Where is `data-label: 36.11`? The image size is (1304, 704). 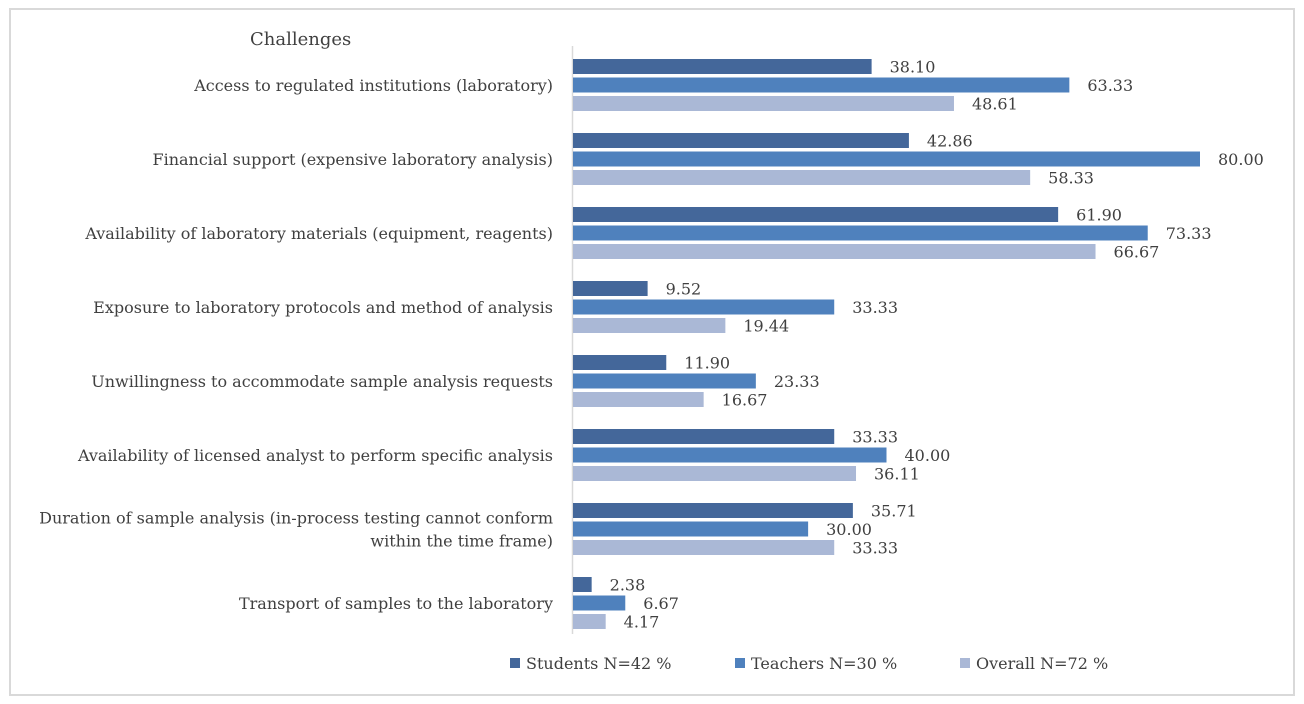
data-label: 36.11 is located at coordinates (897, 474).